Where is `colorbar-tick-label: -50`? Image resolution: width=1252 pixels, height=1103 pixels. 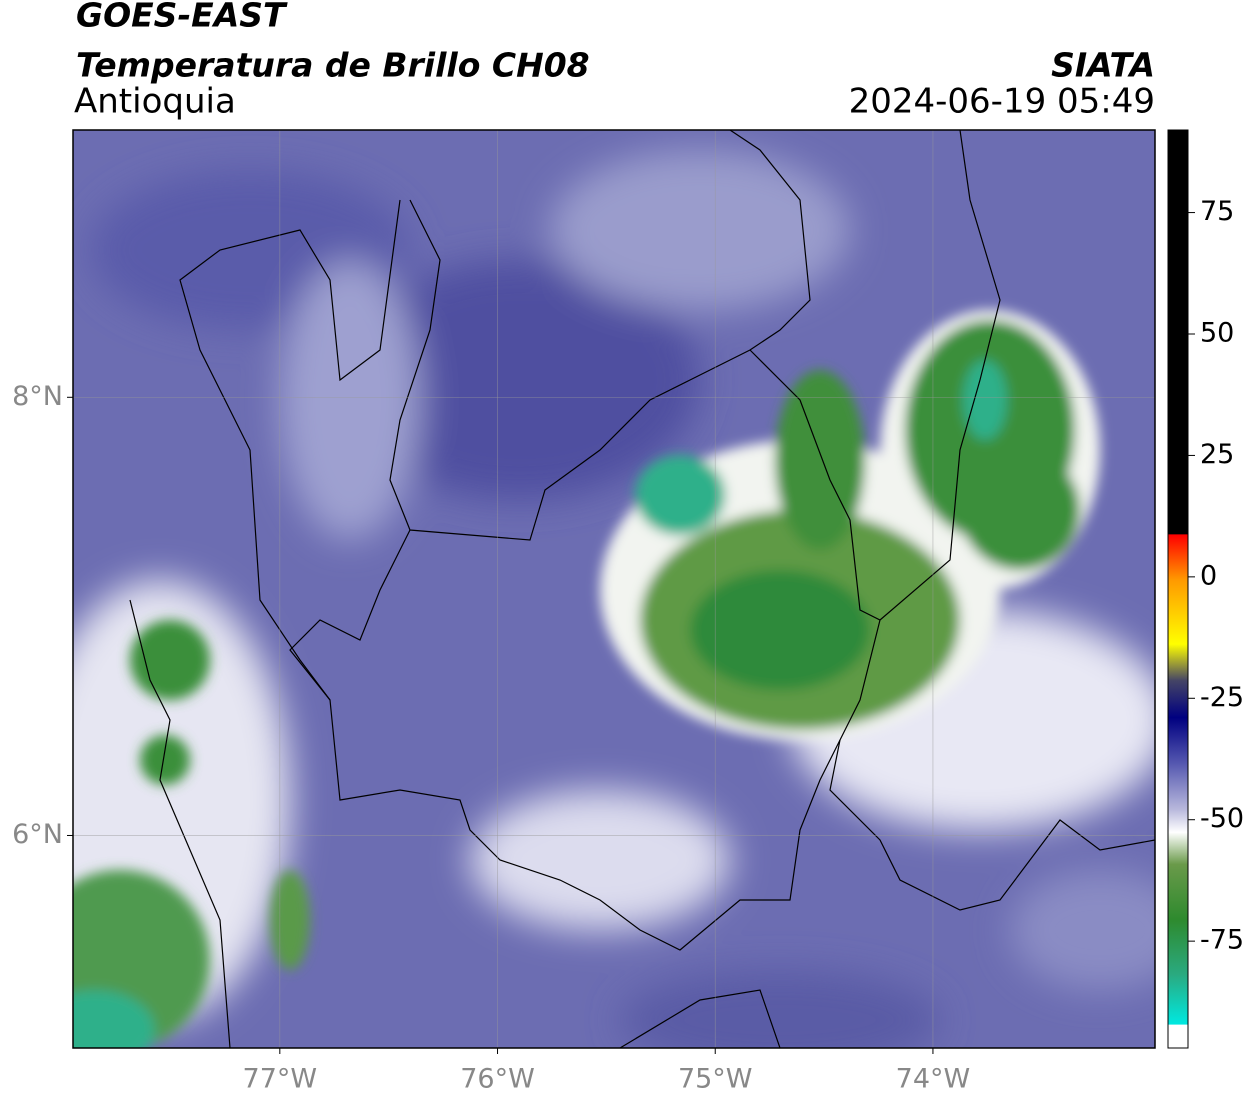 colorbar-tick-label: -50 is located at coordinates (1222, 818).